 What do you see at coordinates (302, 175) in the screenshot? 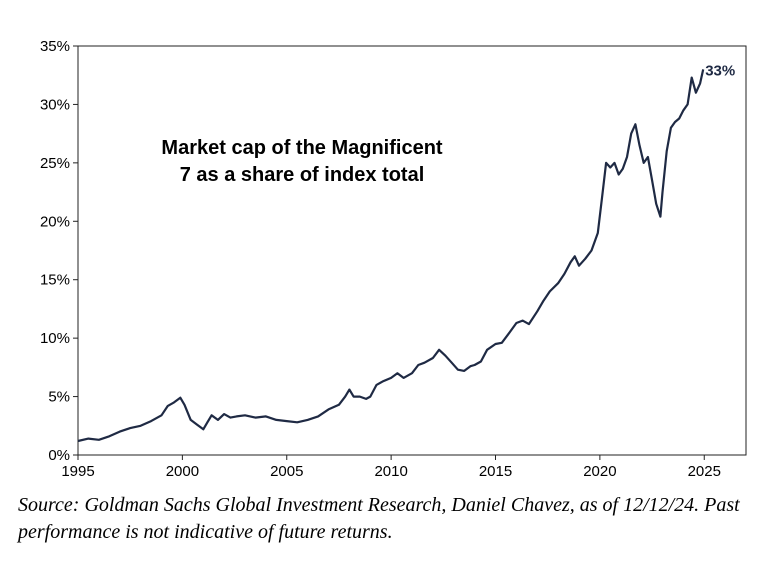
I see `chart-title-line-2: 7 as a share of index total` at bounding box center [302, 175].